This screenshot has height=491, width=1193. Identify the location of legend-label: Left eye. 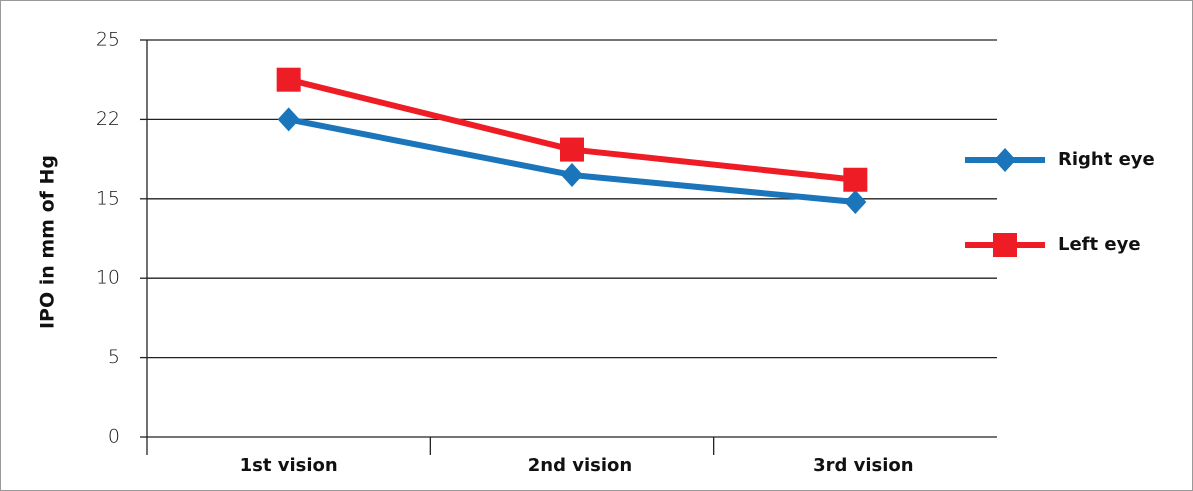
(1099, 244).